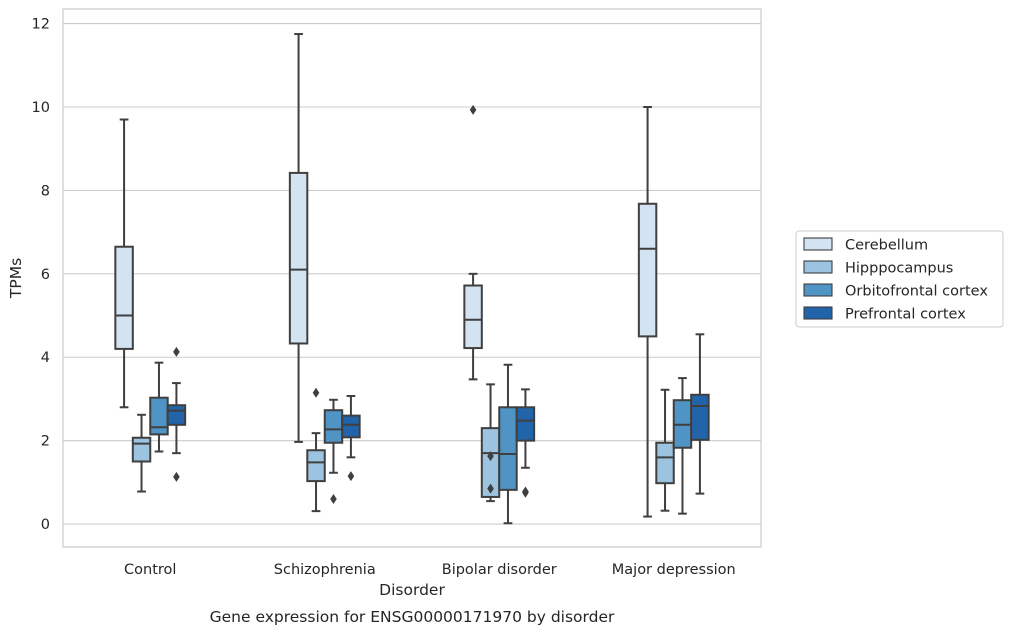  What do you see at coordinates (905, 315) in the screenshot?
I see `legend-label: Prefrontal cortex` at bounding box center [905, 315].